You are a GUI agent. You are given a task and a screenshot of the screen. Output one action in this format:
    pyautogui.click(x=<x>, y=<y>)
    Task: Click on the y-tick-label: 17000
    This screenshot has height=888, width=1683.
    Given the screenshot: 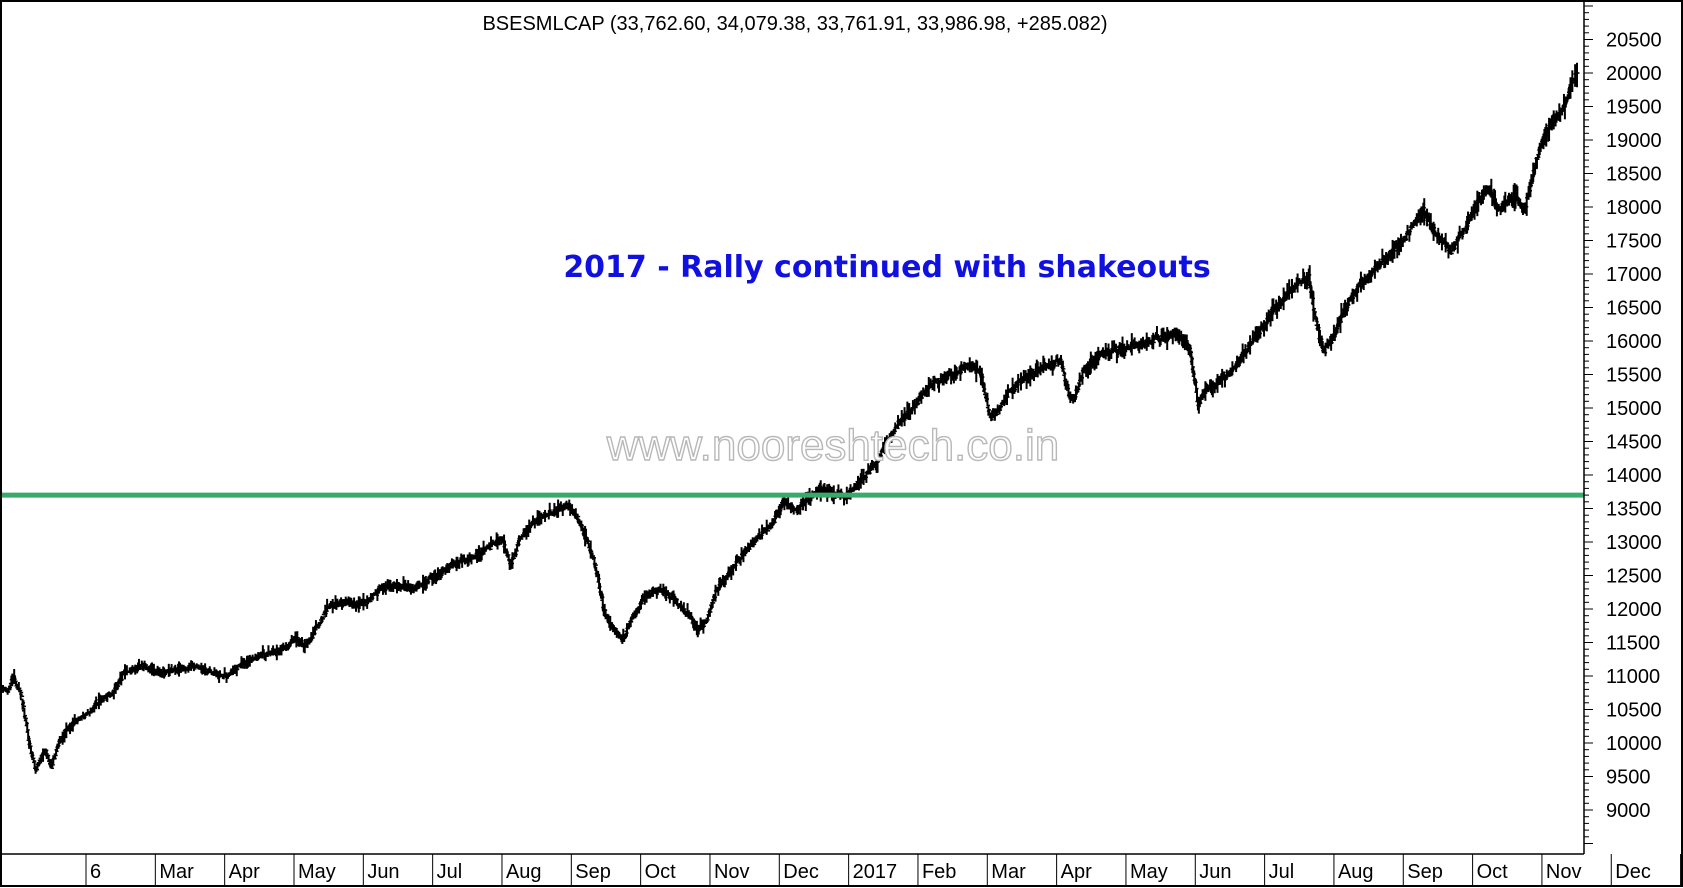 What is the action you would take?
    pyautogui.click(x=1634, y=275)
    